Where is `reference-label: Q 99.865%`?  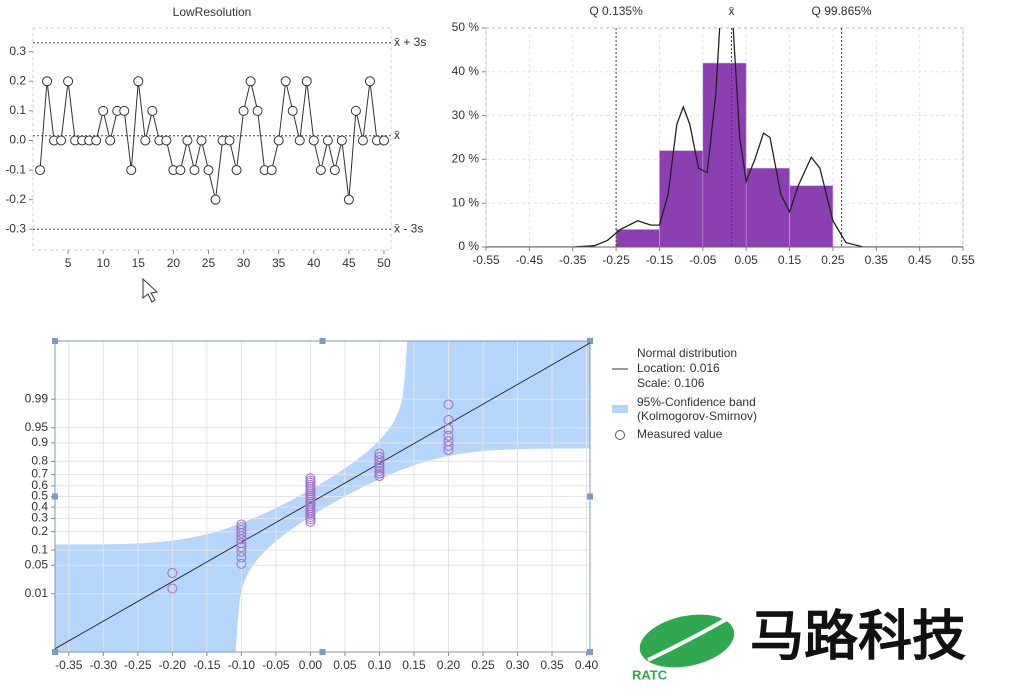
reference-label: Q 99.865% is located at coordinates (842, 11).